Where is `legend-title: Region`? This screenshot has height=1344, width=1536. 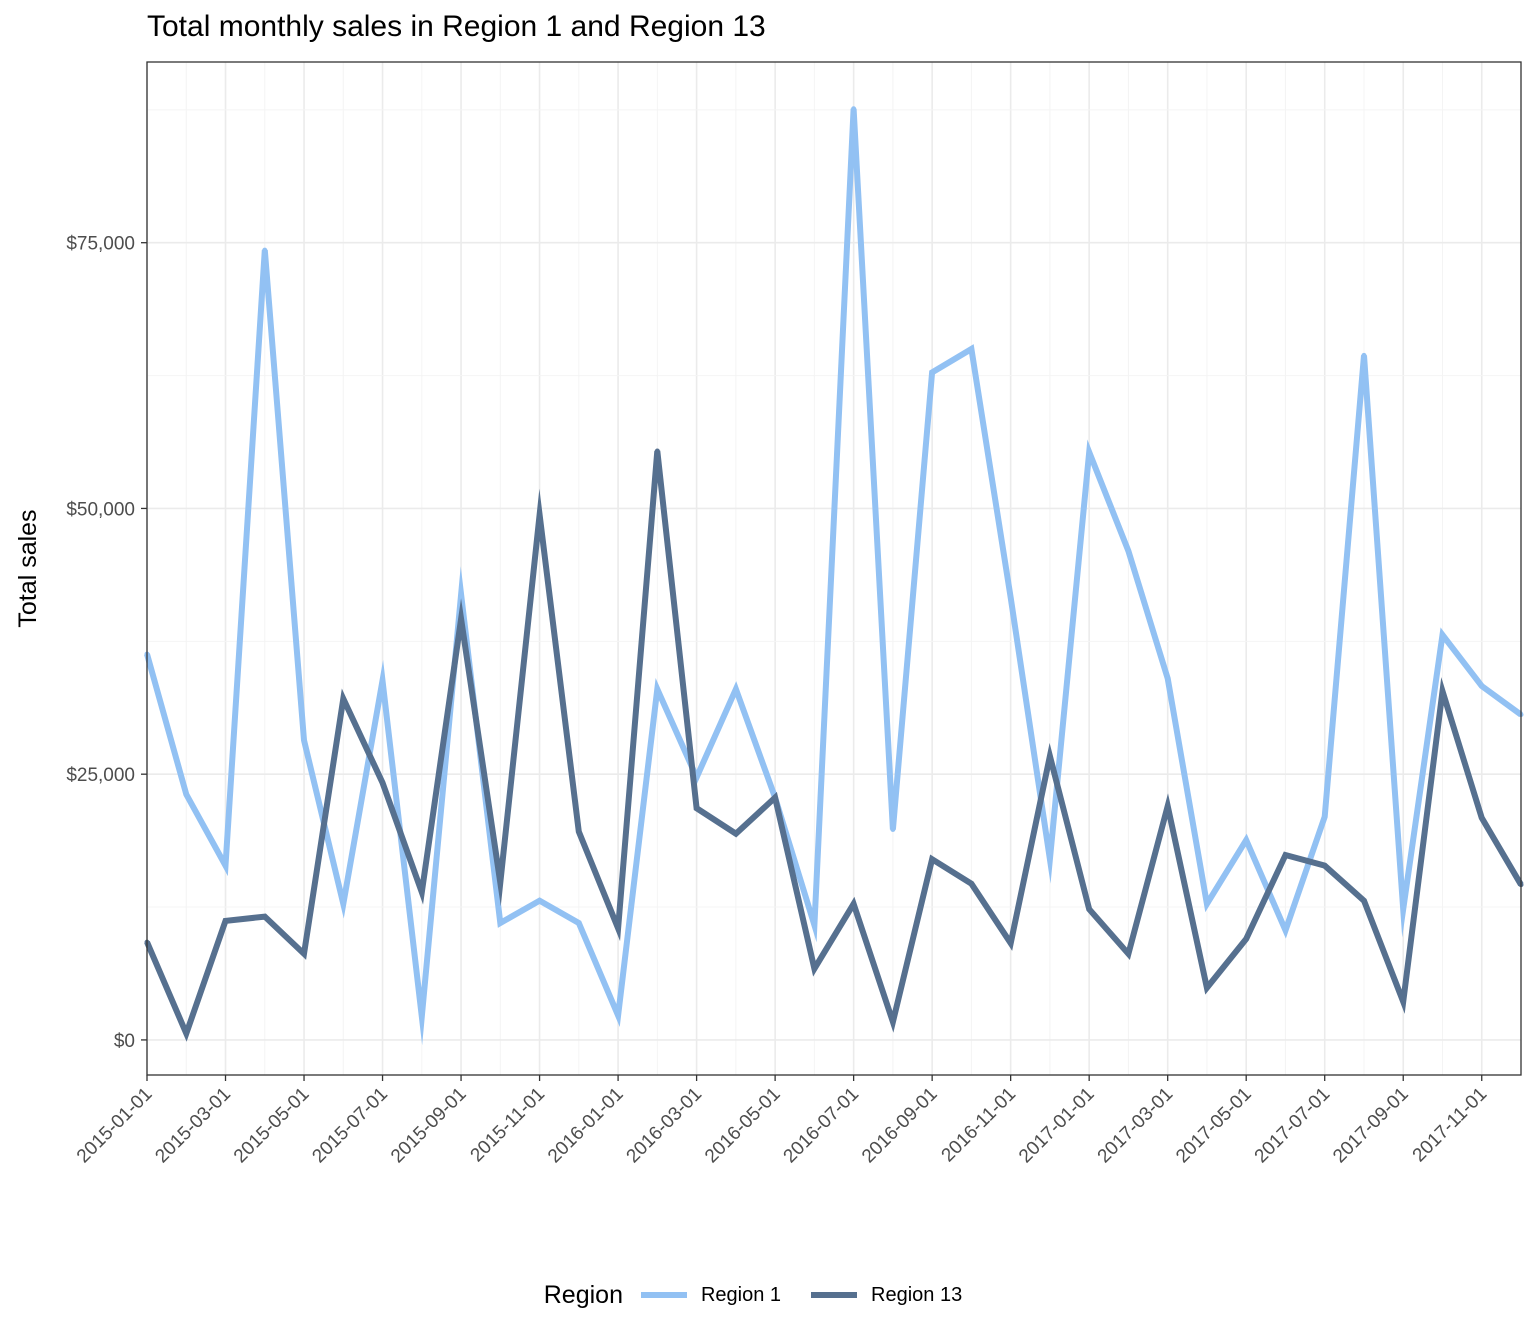 legend-title: Region is located at coordinates (583, 1294).